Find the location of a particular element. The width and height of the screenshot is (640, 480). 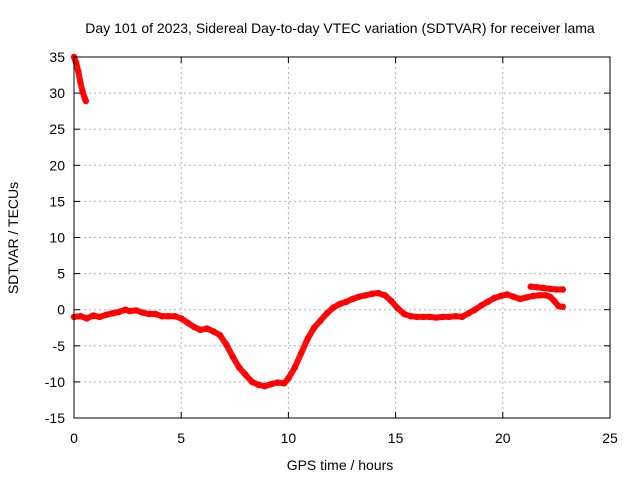

x-tick-label: 0 is located at coordinates (74, 438).